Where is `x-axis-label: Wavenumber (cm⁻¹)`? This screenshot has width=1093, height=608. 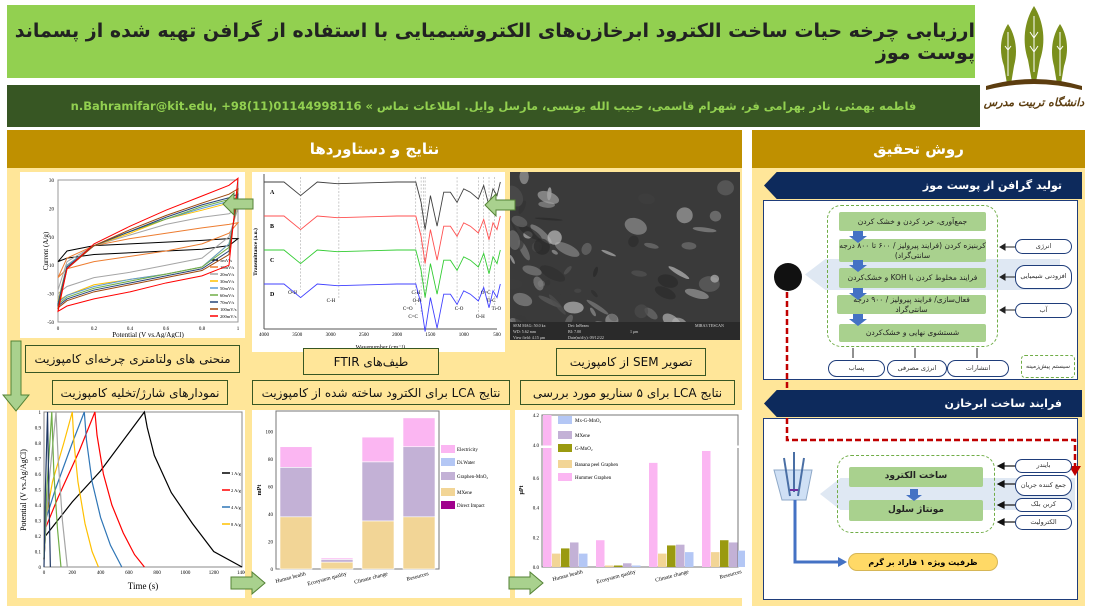 x-axis-label: Wavenumber (cm⁻¹) is located at coordinates (381, 347).